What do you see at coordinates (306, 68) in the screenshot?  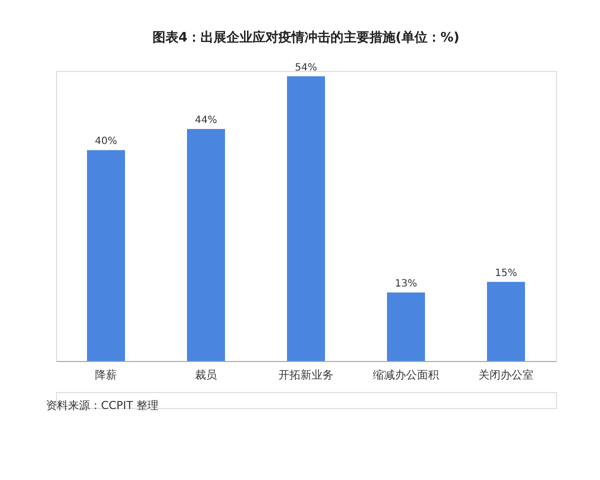 I see `data-label: 54%` at bounding box center [306, 68].